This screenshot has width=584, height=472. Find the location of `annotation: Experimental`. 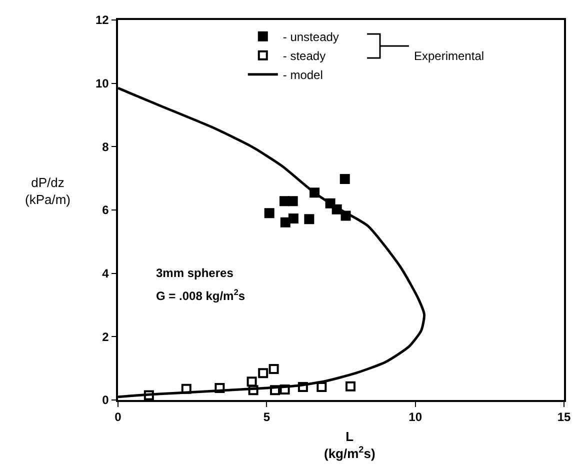

annotation: Experimental is located at coordinates (449, 56).